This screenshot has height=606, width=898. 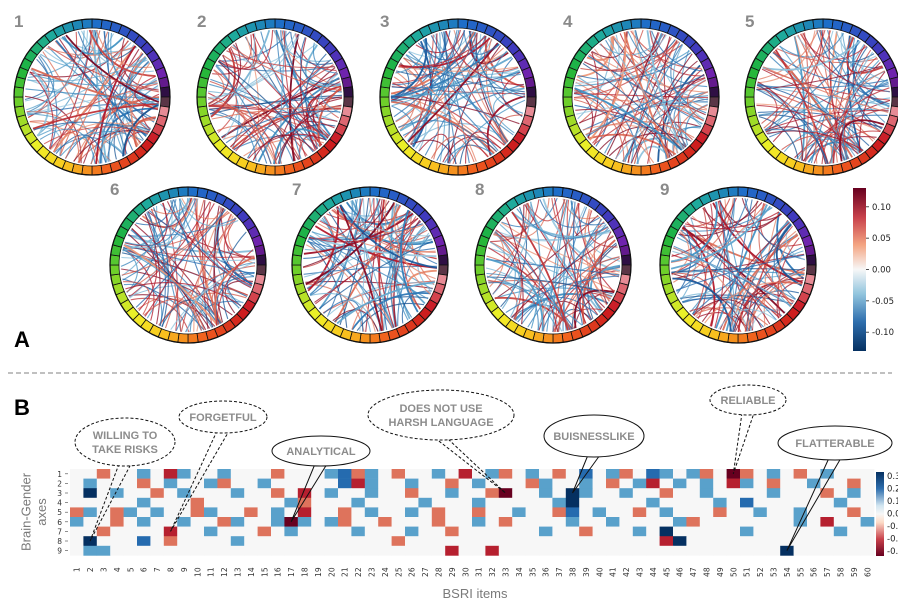 I want to click on heatmap-y-tick: 3, so click(x=59, y=493).